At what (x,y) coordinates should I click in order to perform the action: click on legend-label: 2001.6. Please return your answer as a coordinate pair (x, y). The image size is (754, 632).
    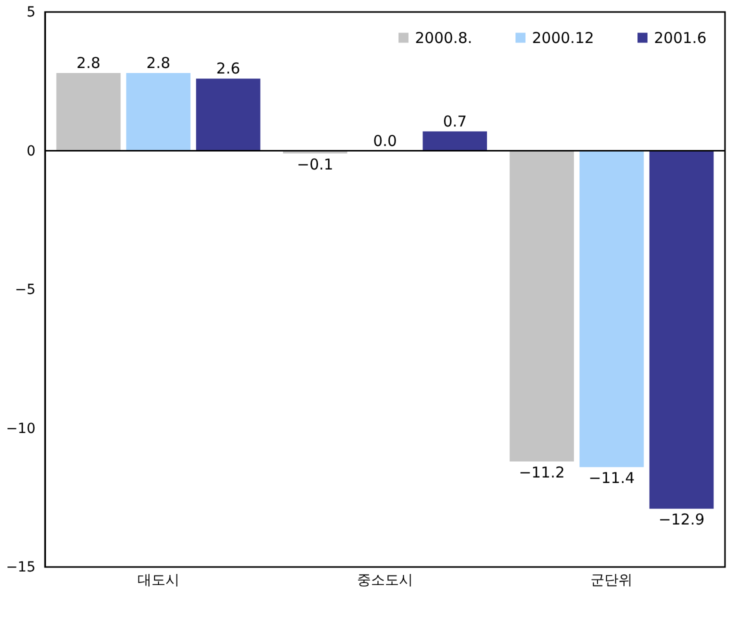
    Looking at the image, I should click on (680, 37).